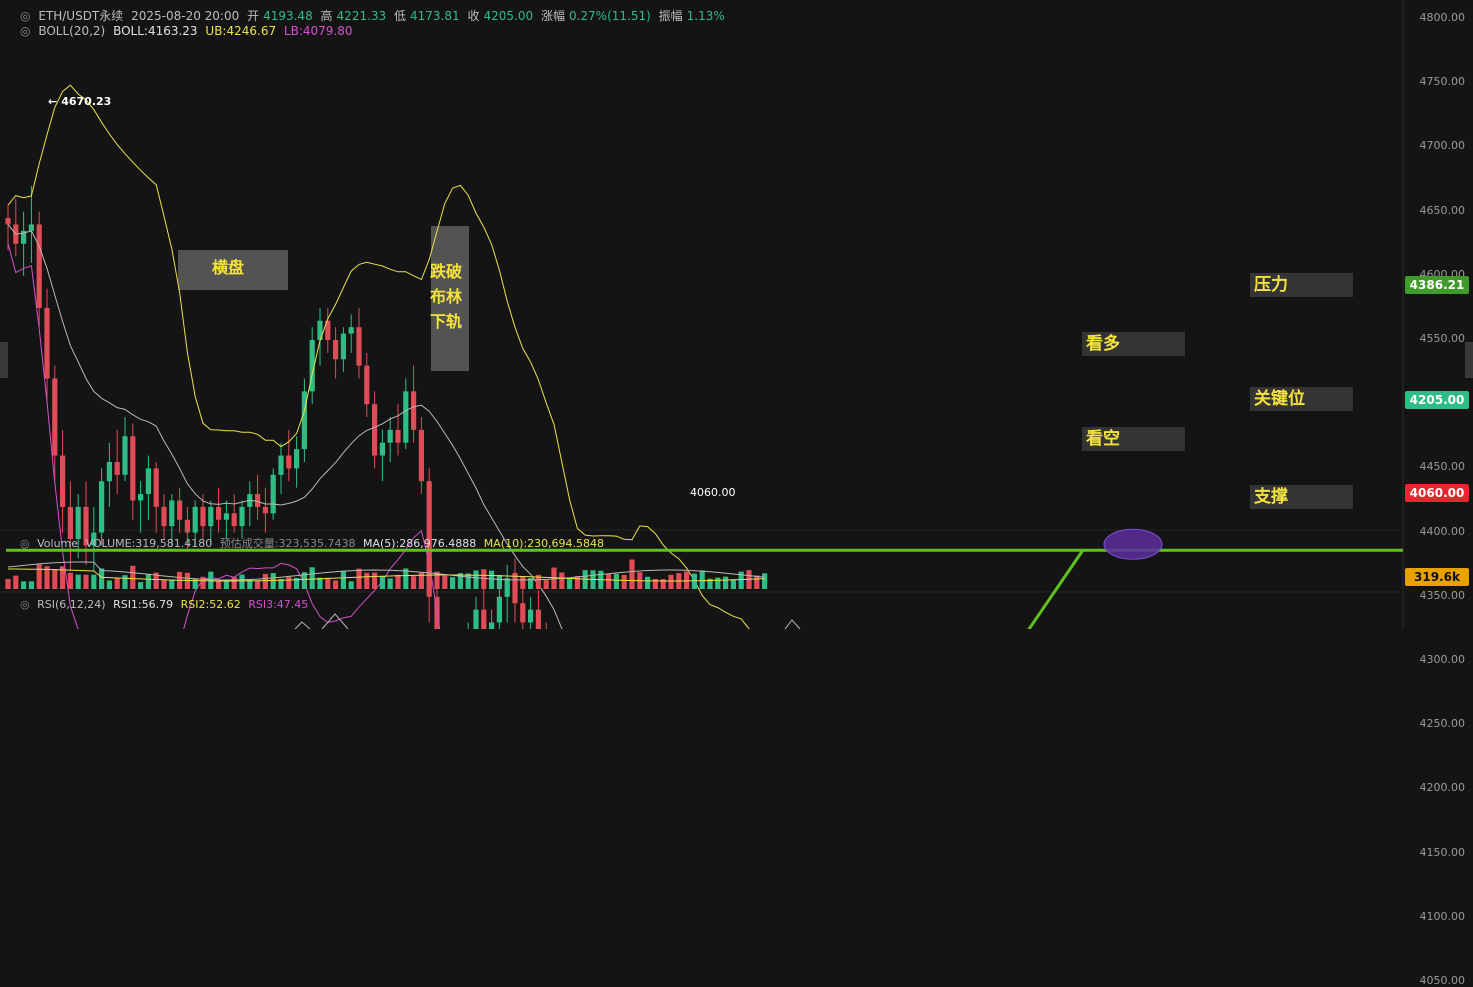 The height and width of the screenshot is (987, 1473). Describe the element at coordinates (58, 543) in the screenshot. I see `volume-name: Volume` at that location.